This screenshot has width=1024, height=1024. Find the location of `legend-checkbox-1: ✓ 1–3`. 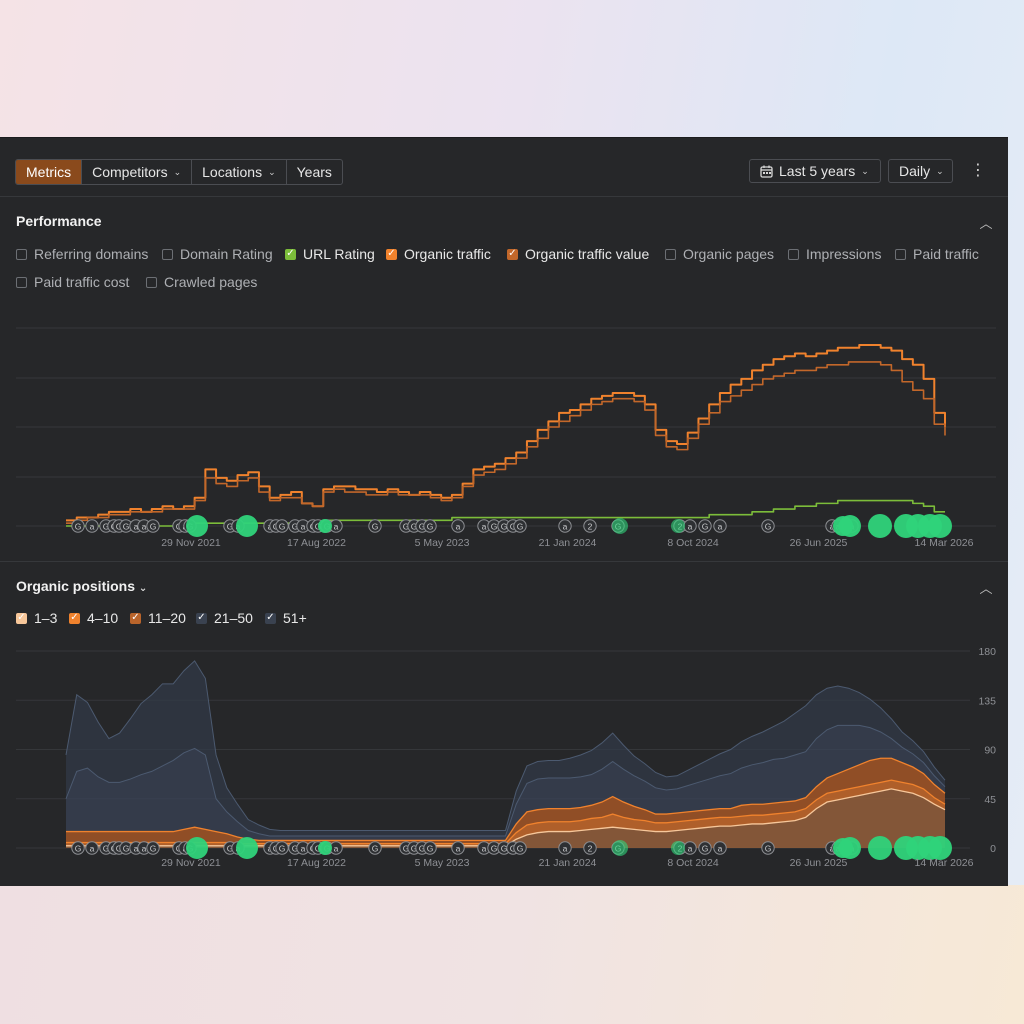

legend-checkbox-1: ✓ 1–3 is located at coordinates (36, 618).